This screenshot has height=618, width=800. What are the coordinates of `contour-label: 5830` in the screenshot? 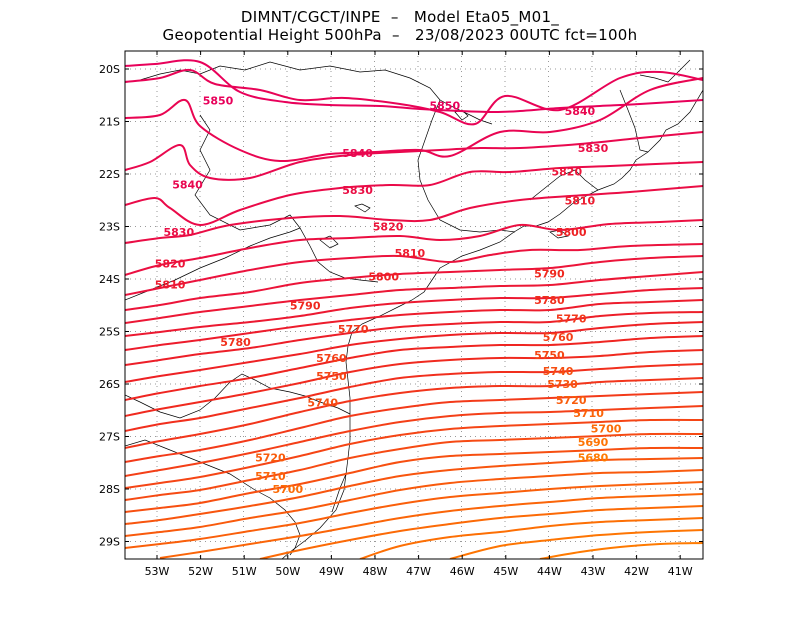 It's located at (357, 190).